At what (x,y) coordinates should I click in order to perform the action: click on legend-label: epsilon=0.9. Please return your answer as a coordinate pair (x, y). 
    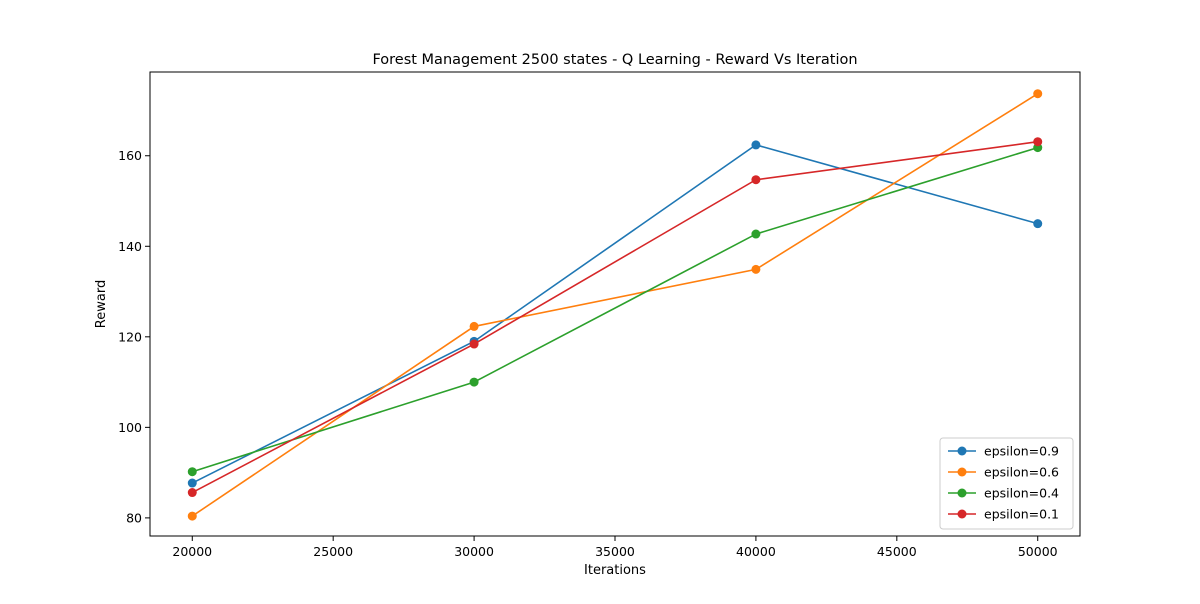
    Looking at the image, I should click on (1021, 451).